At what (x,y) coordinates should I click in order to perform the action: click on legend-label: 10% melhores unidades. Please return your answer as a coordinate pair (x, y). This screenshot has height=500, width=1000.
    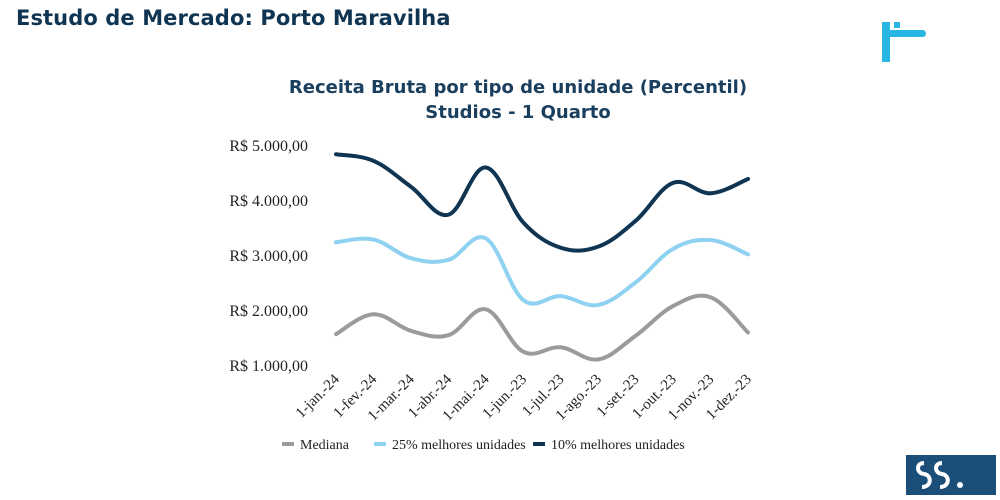
    Looking at the image, I should click on (618, 445).